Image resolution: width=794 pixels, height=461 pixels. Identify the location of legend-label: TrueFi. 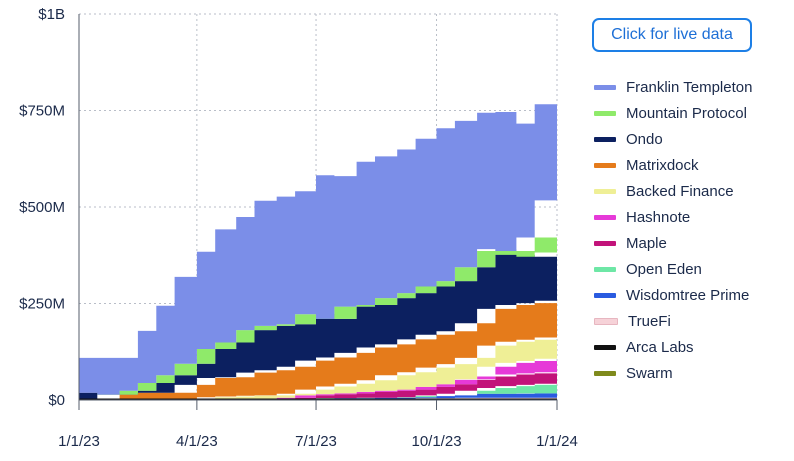
(649, 321).